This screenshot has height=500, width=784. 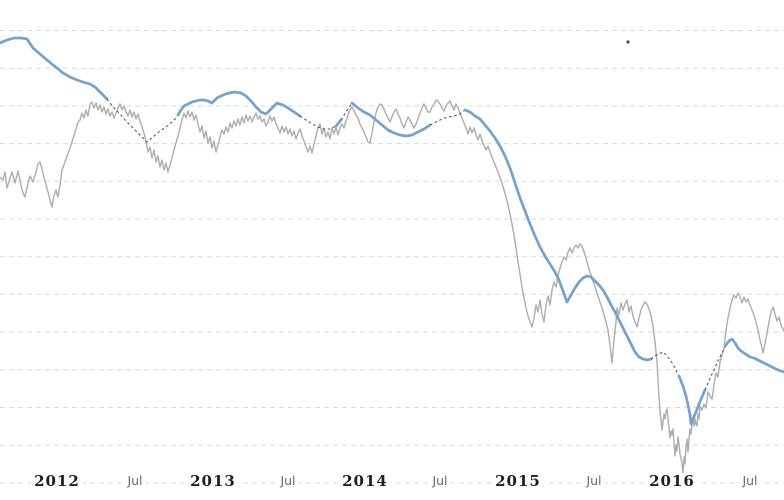 What do you see at coordinates (518, 481) in the screenshot?
I see `x-axis-year-label: 2015` at bounding box center [518, 481].